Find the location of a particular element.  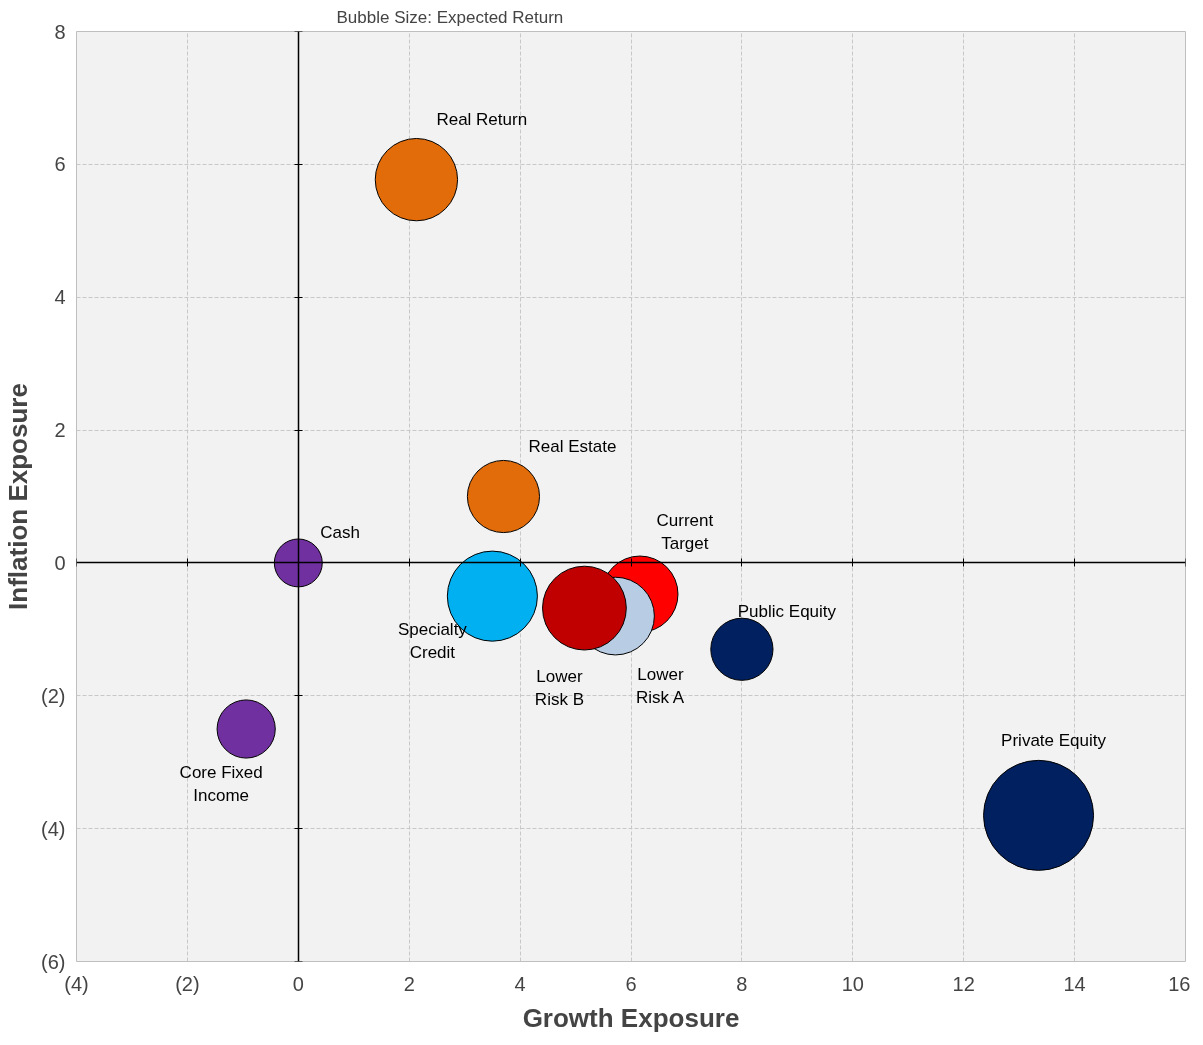

series-label: Private Equity is located at coordinates (1054, 740).